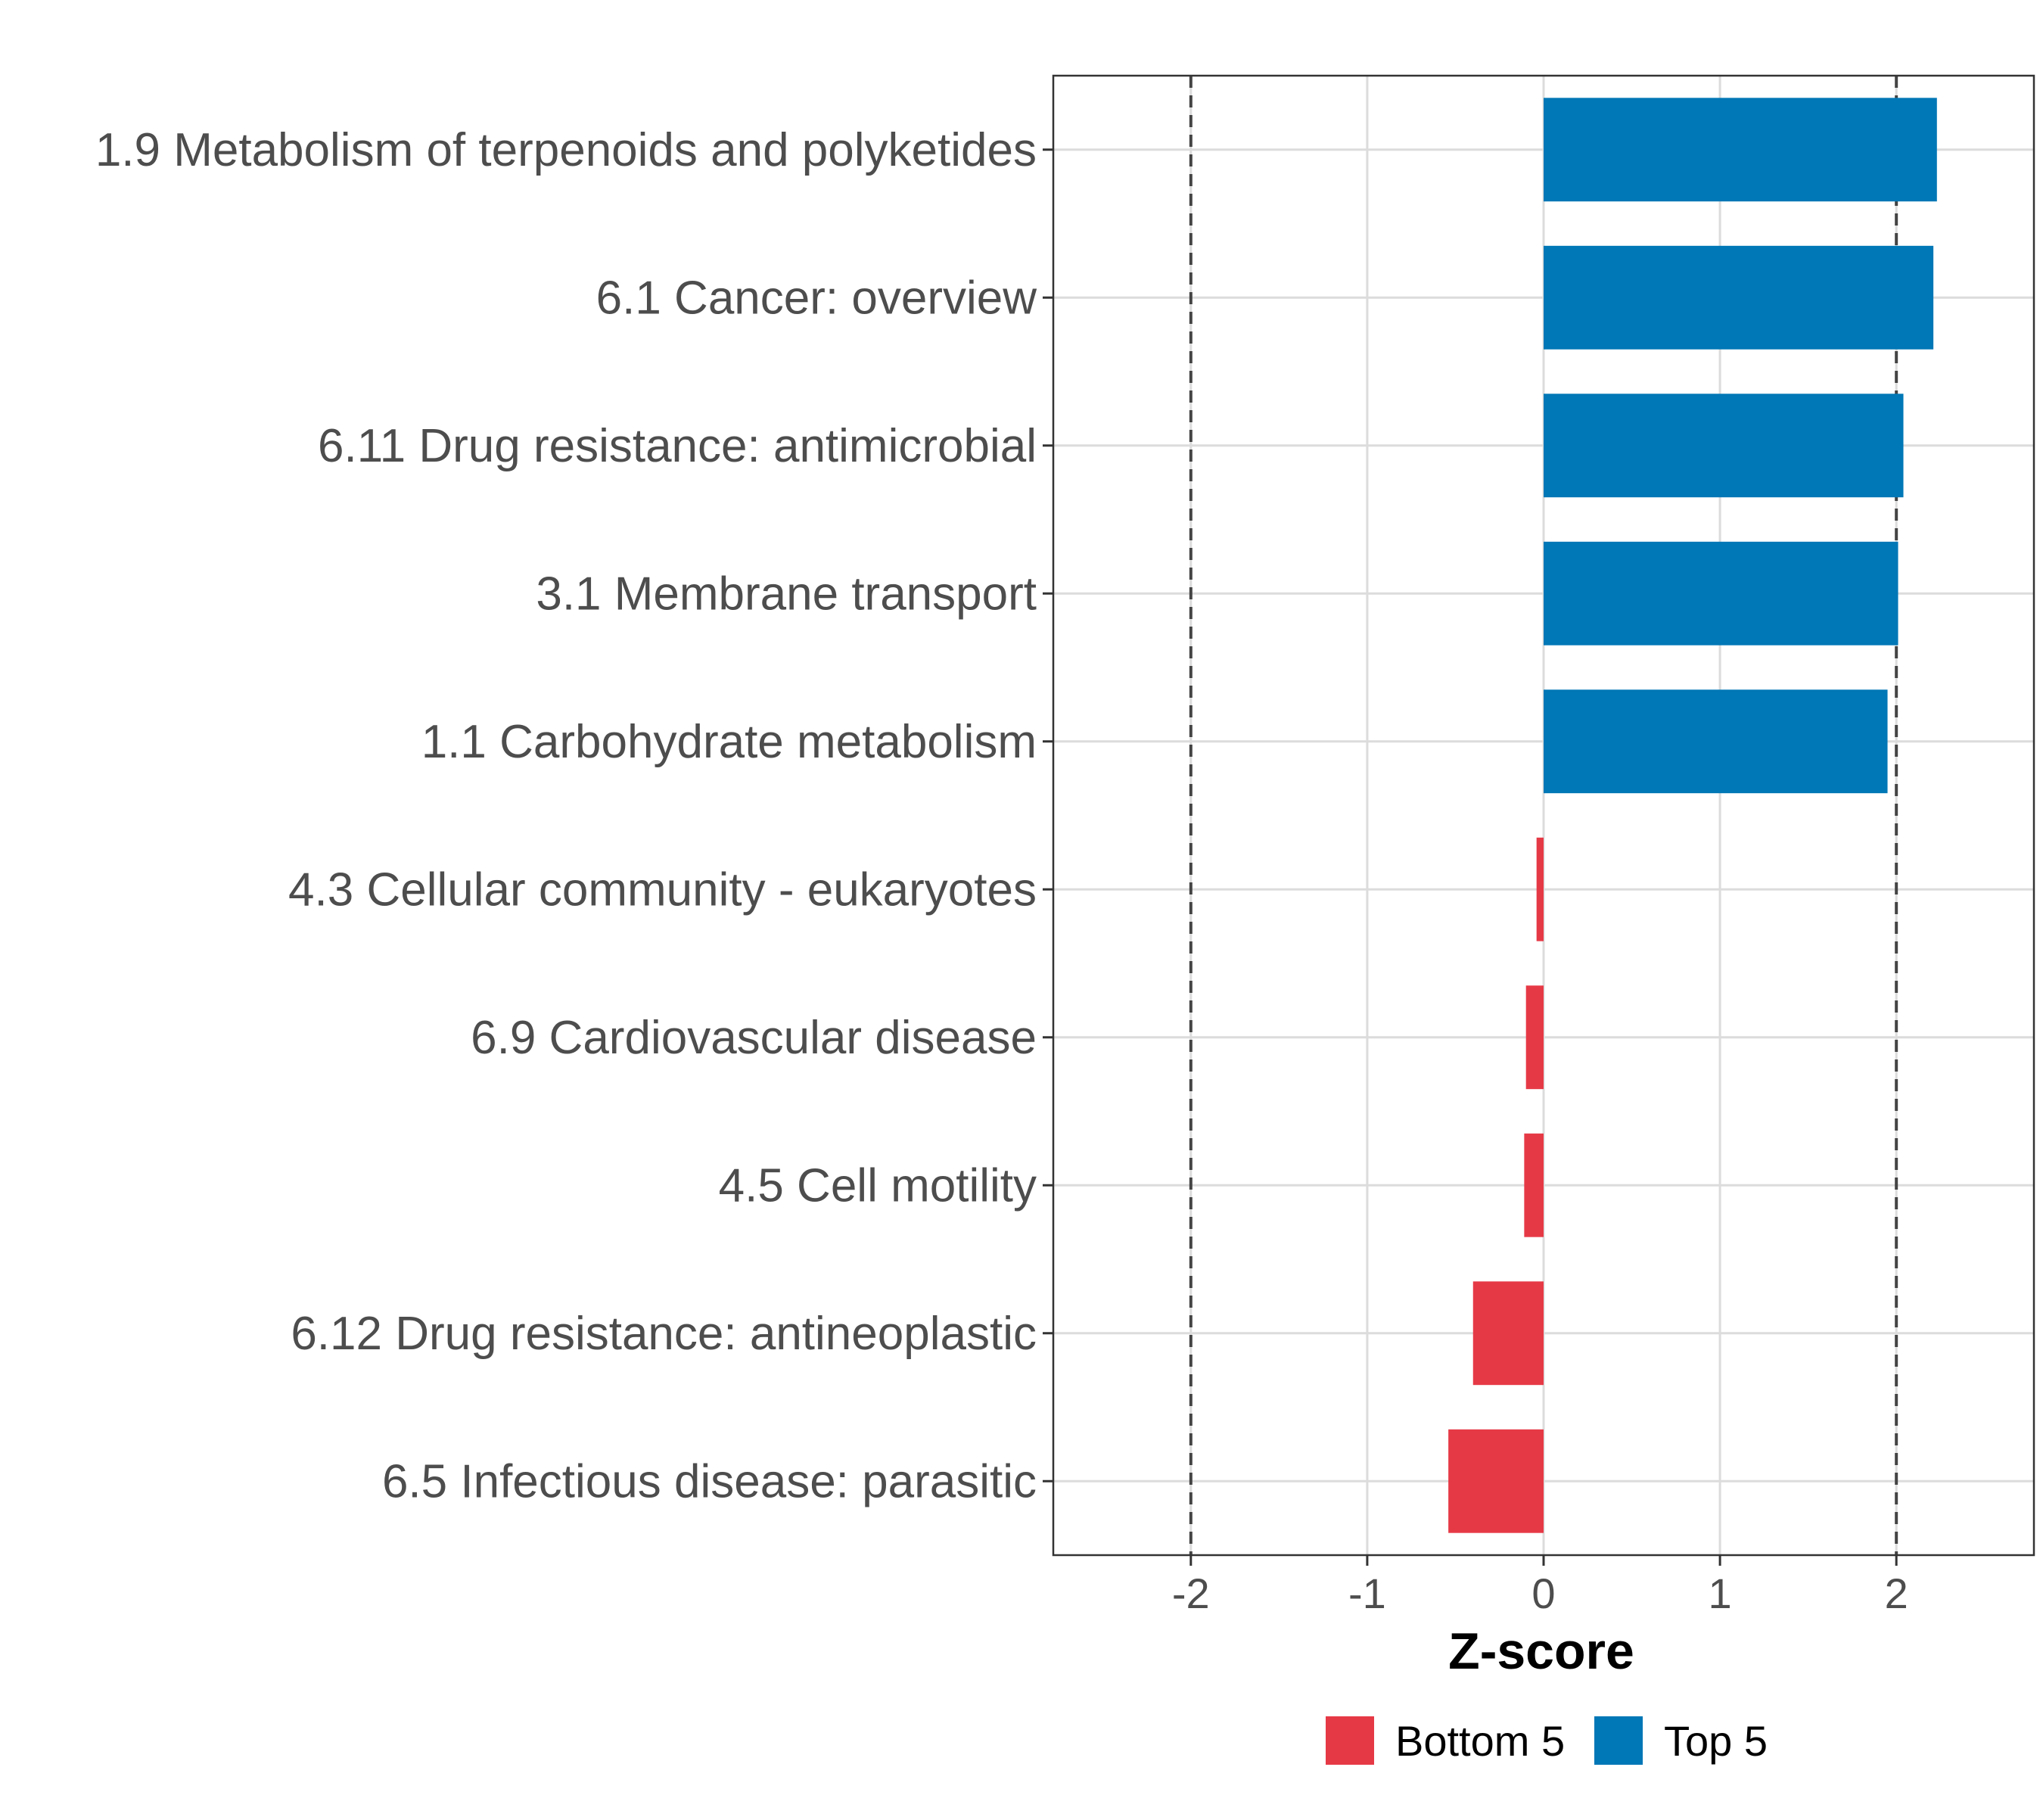 This screenshot has height=1820, width=2043. I want to click on y-tick-label: 6.9 Cardiovascular disease, so click(754, 1038).